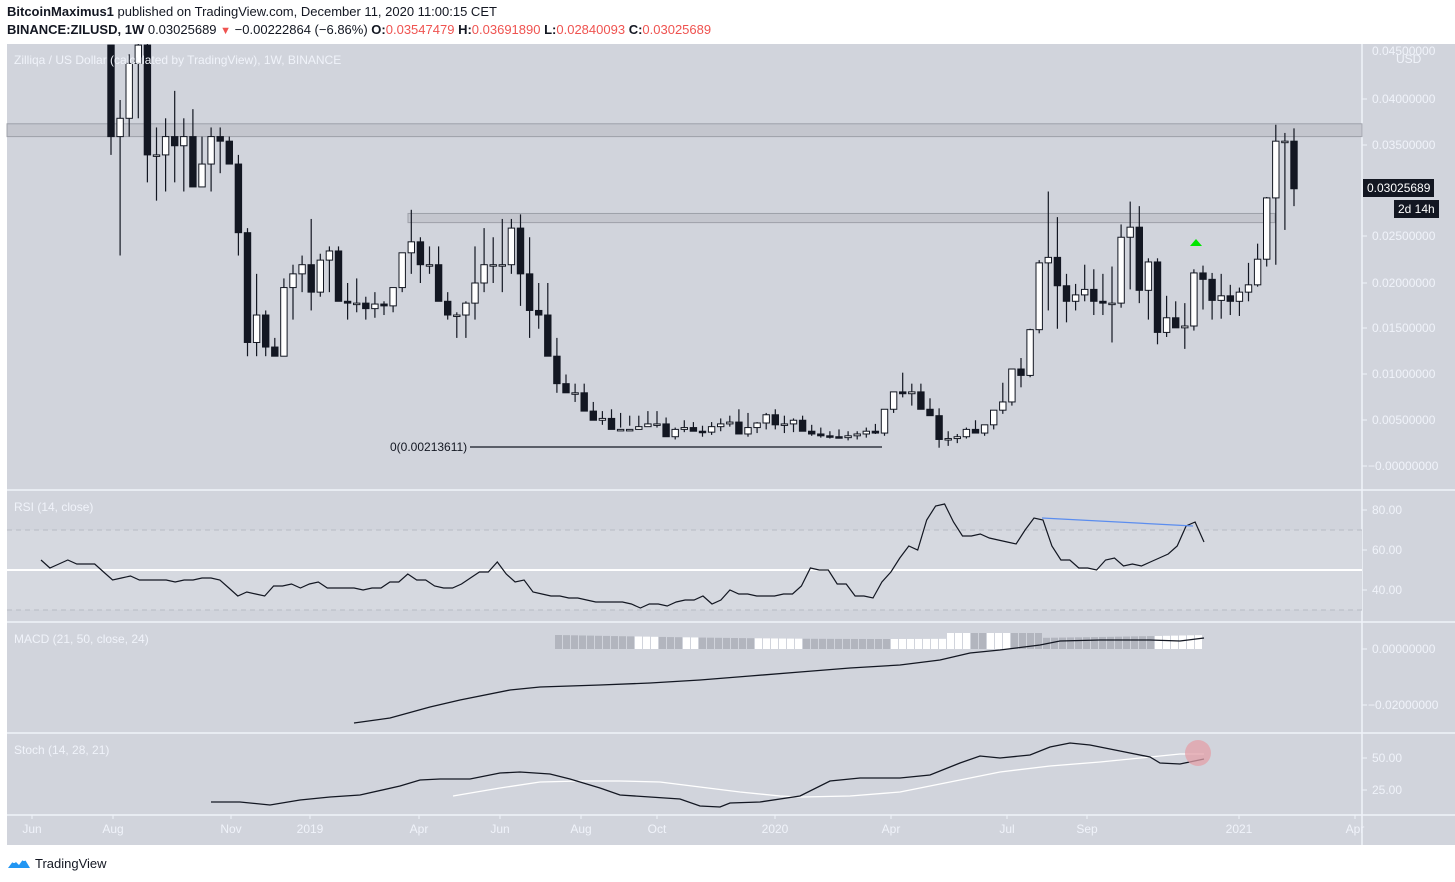 The width and height of the screenshot is (1455, 882). What do you see at coordinates (1239, 829) in the screenshot?
I see `x-tick-label: 2021` at bounding box center [1239, 829].